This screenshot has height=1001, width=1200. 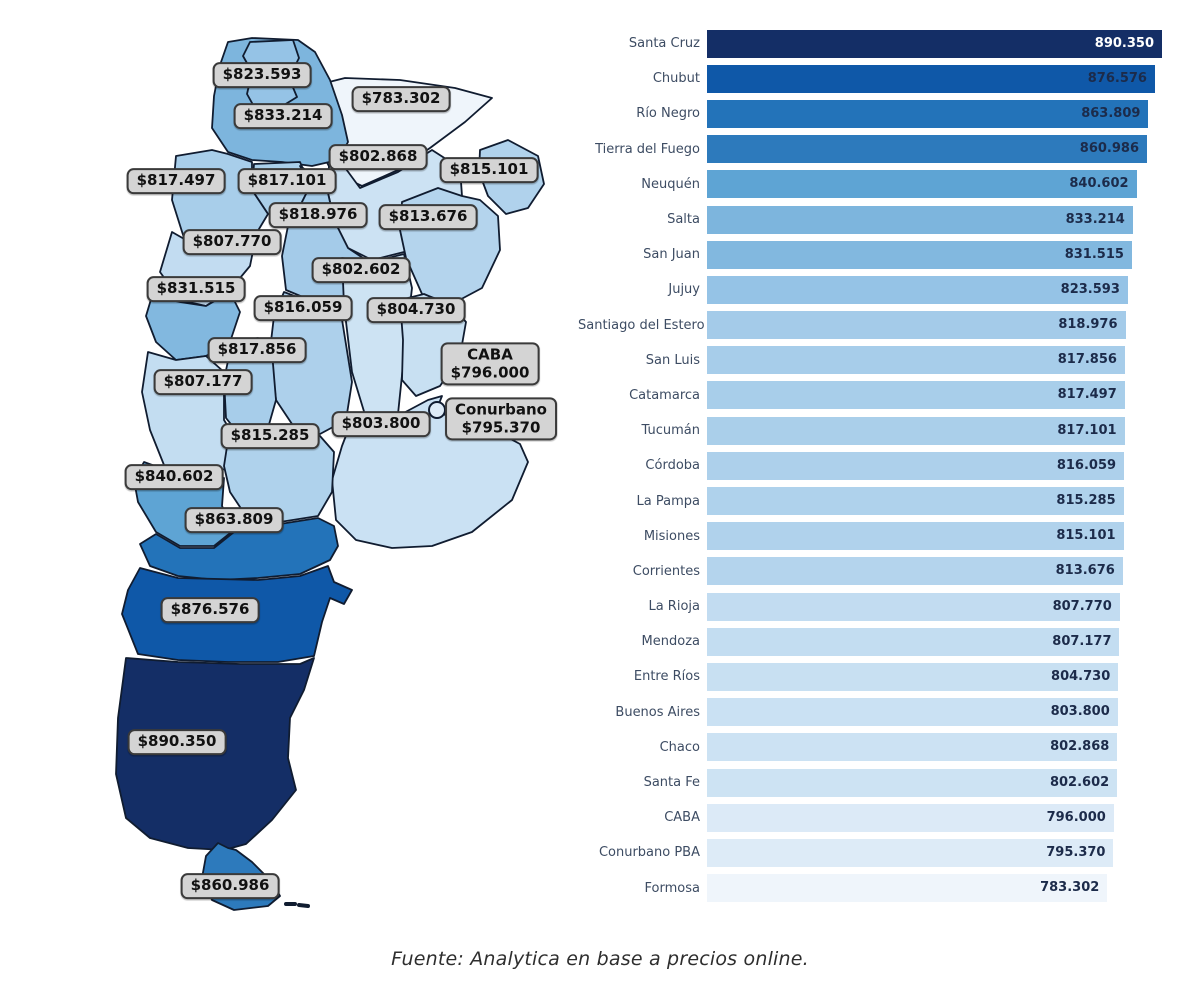 I want to click on bar-value-label: 815.285, so click(x=1086, y=501).